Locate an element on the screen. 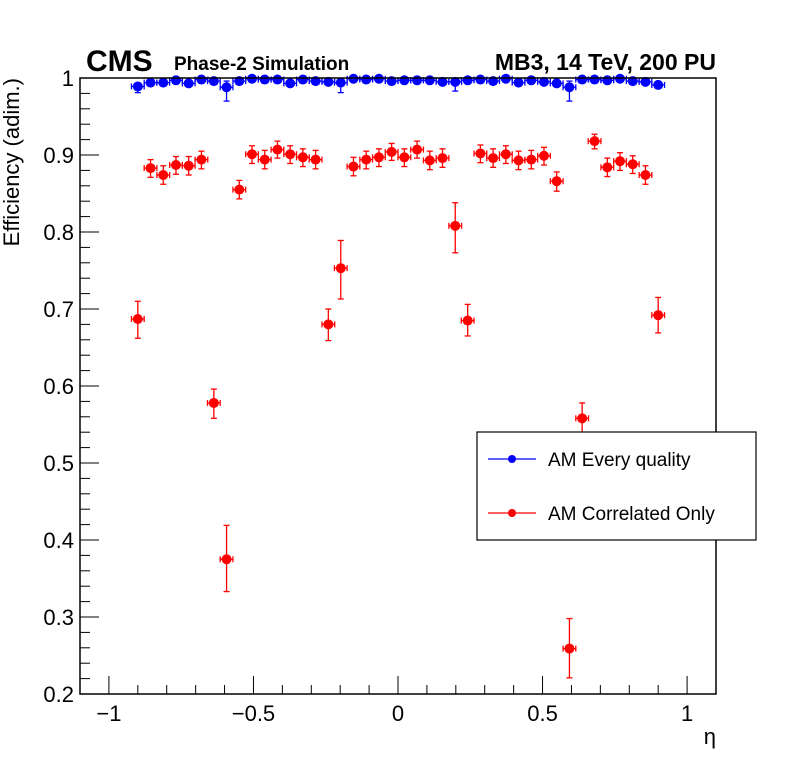  y-tick-label: 0.9 is located at coordinates (58, 155).